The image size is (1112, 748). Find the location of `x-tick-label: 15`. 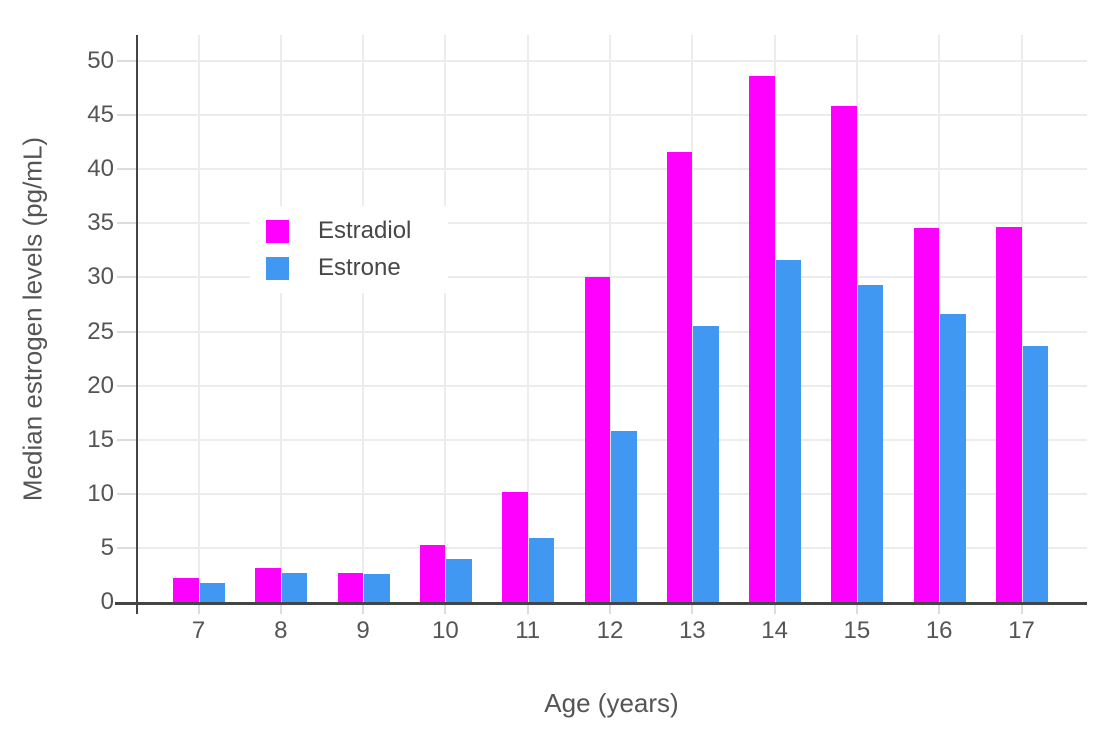

x-tick-label: 15 is located at coordinates (857, 630).